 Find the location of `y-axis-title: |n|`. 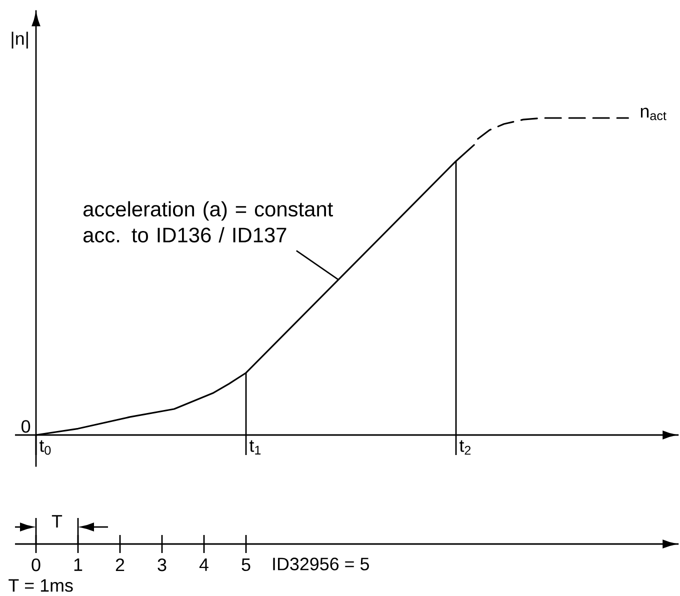

y-axis-title: |n| is located at coordinates (20, 40).